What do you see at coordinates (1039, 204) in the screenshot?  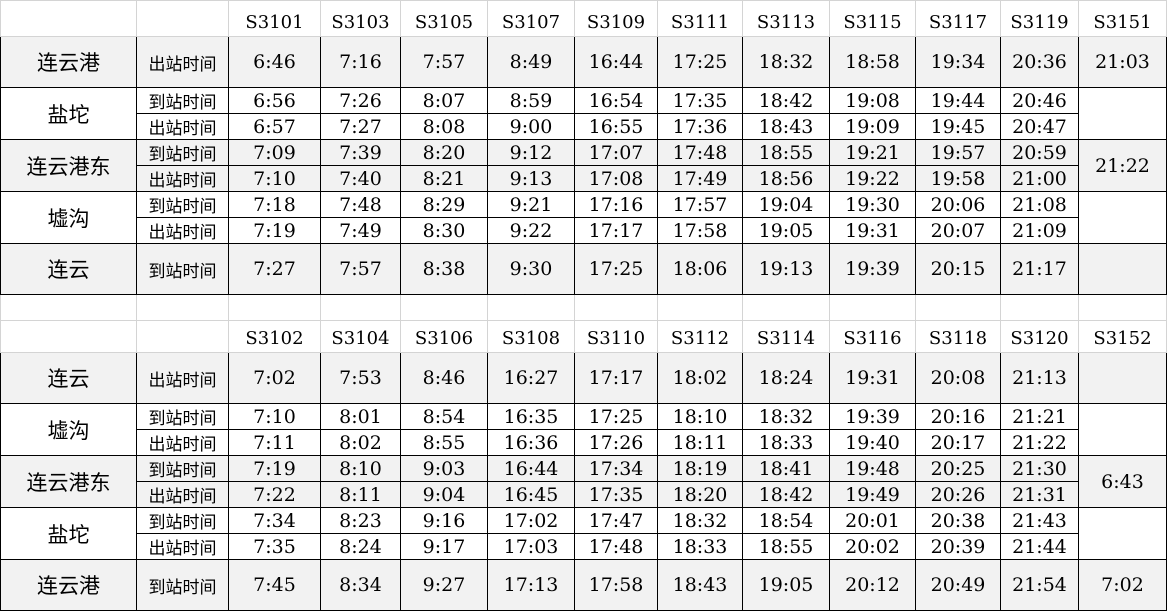 I see `time-cell: 21:08` at bounding box center [1039, 204].